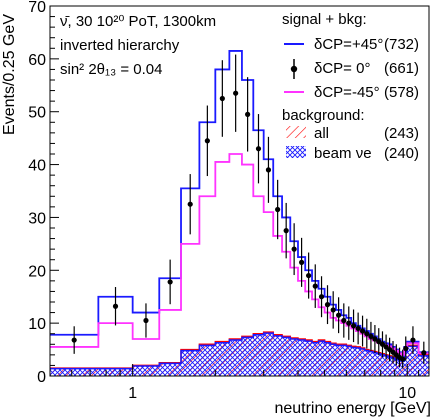  Describe the element at coordinates (37, 166) in the screenshot. I see `y-tick-label: 40` at that location.